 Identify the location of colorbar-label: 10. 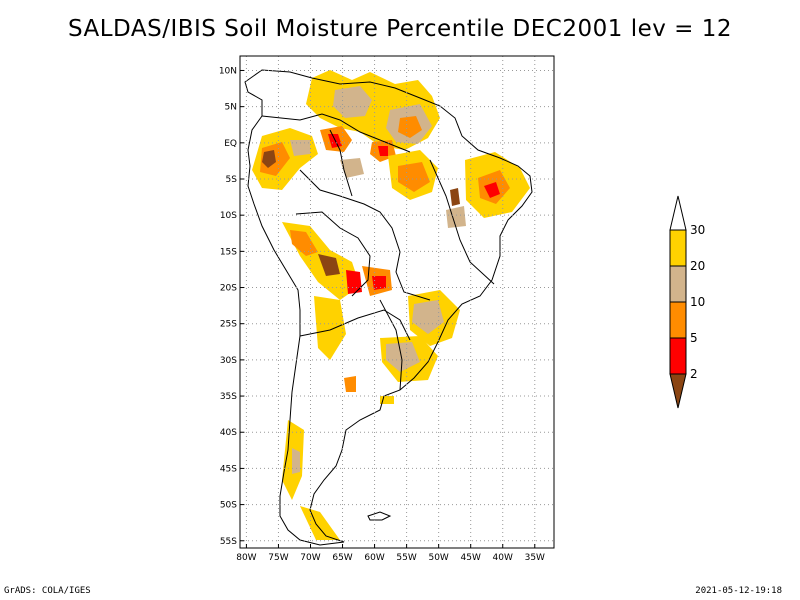
(697, 302).